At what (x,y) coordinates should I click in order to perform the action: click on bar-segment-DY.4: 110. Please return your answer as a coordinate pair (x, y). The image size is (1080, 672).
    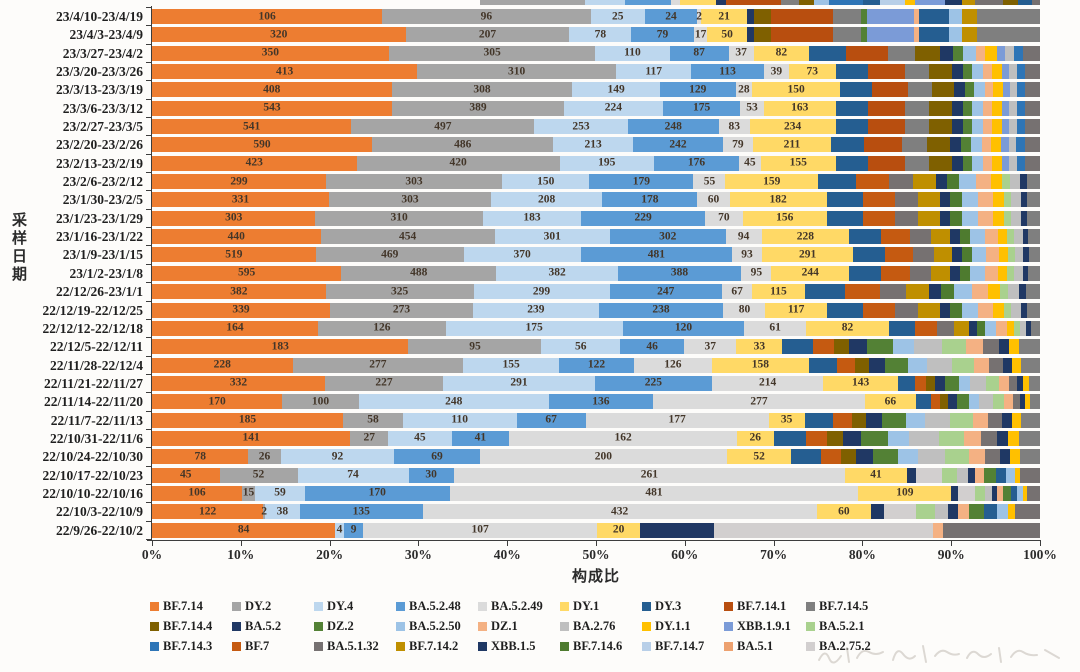
    Looking at the image, I should click on (459, 420).